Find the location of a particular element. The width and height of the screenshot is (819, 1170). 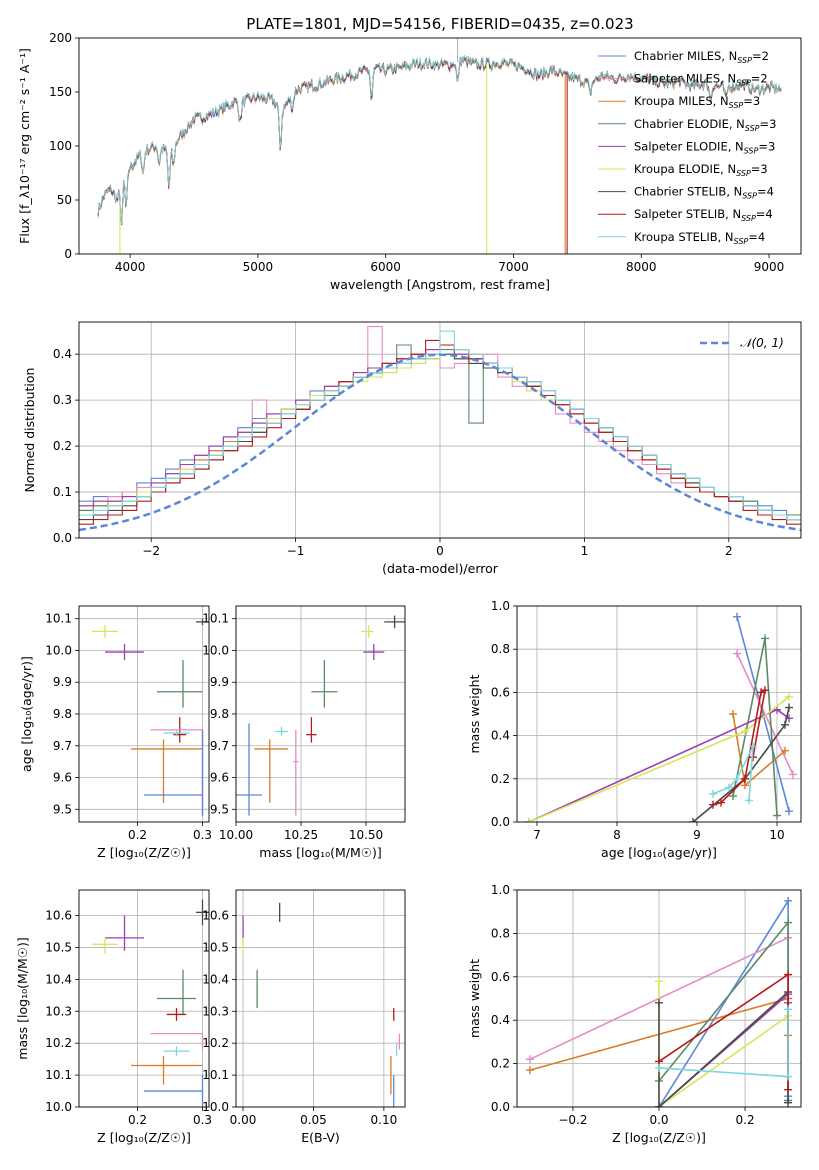

x-axis-label: (data-model)/error is located at coordinates (440, 568).